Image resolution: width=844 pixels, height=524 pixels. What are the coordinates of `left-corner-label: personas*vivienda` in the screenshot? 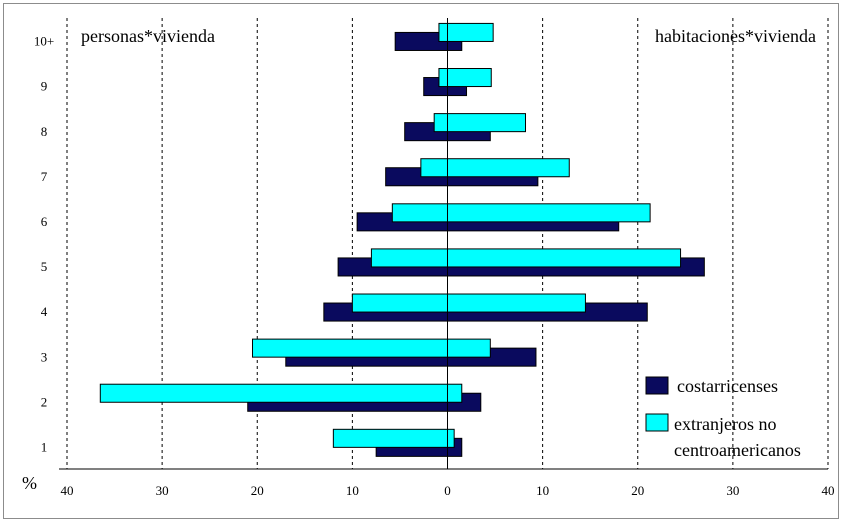 It's located at (148, 36).